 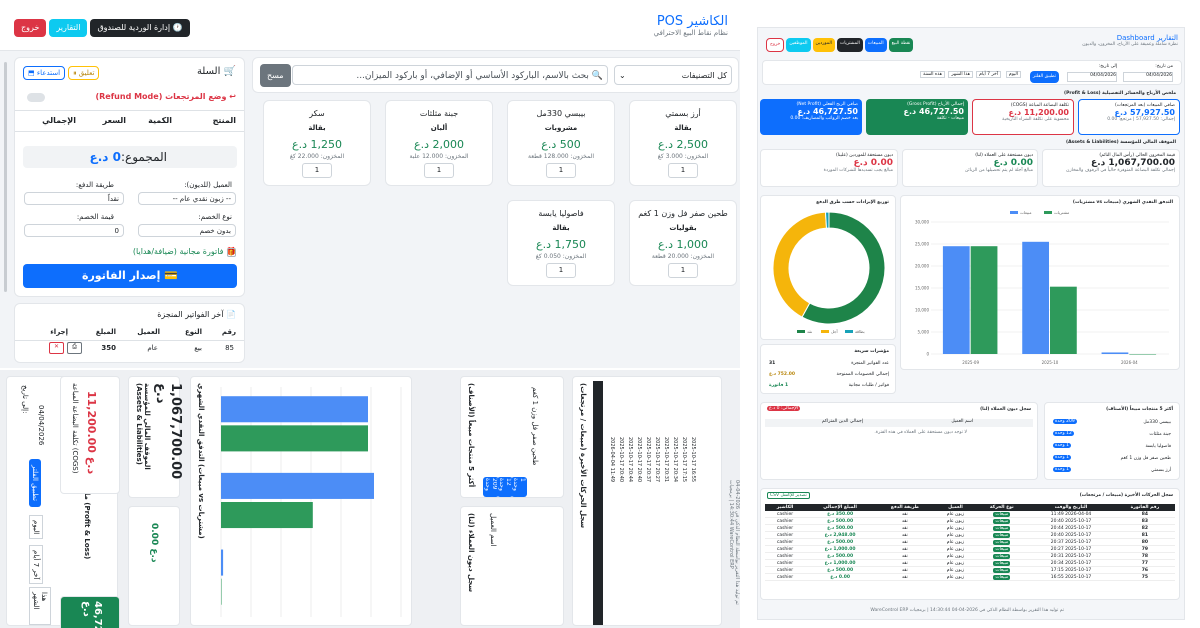 I want to click on col-customer: العميل, so click(x=955, y=507).